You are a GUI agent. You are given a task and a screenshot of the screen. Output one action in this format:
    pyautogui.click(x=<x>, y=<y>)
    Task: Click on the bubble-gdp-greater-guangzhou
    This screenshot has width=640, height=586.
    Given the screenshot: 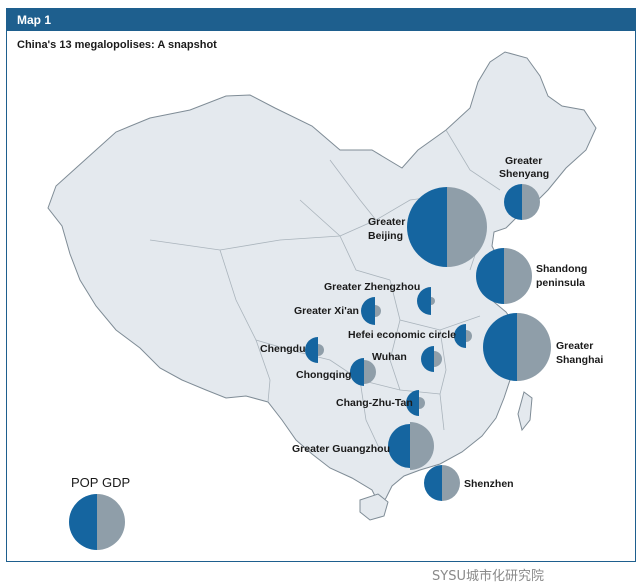 What is the action you would take?
    pyautogui.click(x=422, y=446)
    